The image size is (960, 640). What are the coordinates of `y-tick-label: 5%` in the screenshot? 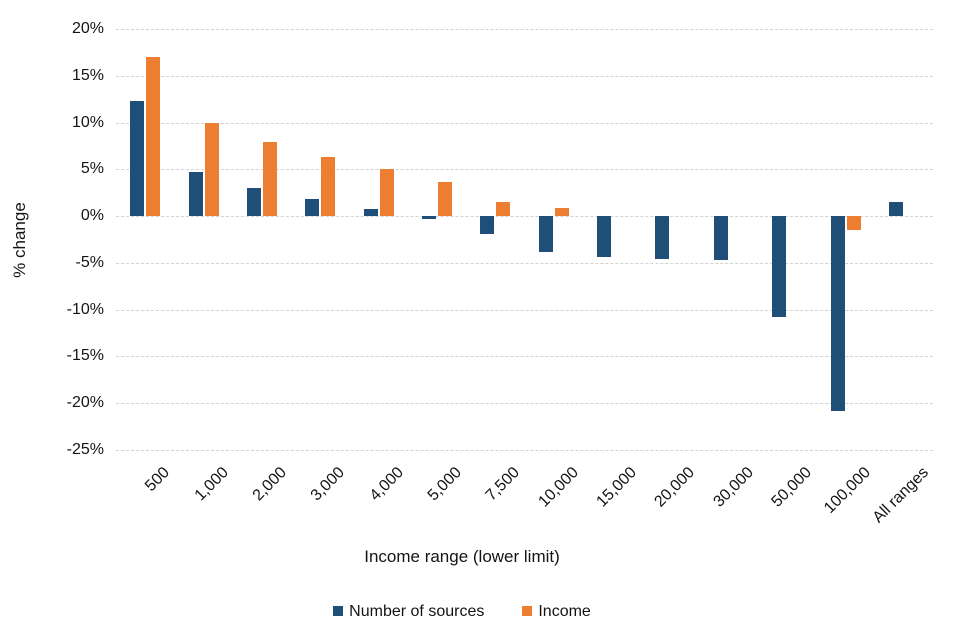 It's located at (92, 169).